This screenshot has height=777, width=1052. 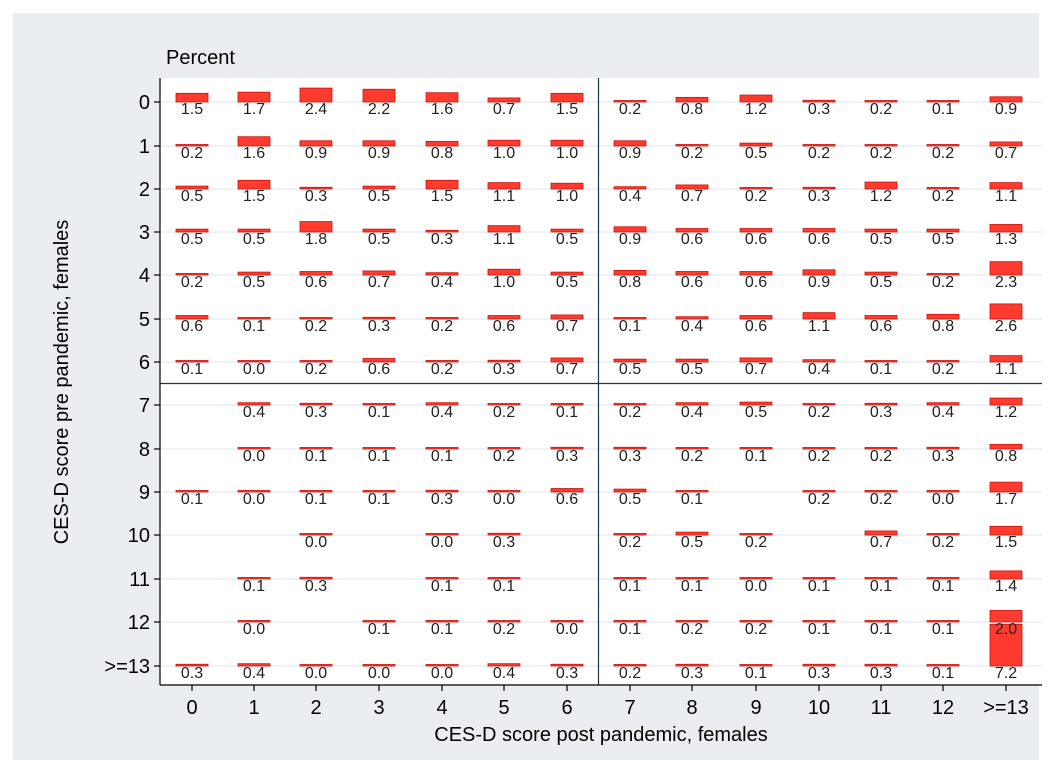 I want to click on bar-r9-c12, so click(x=943, y=491).